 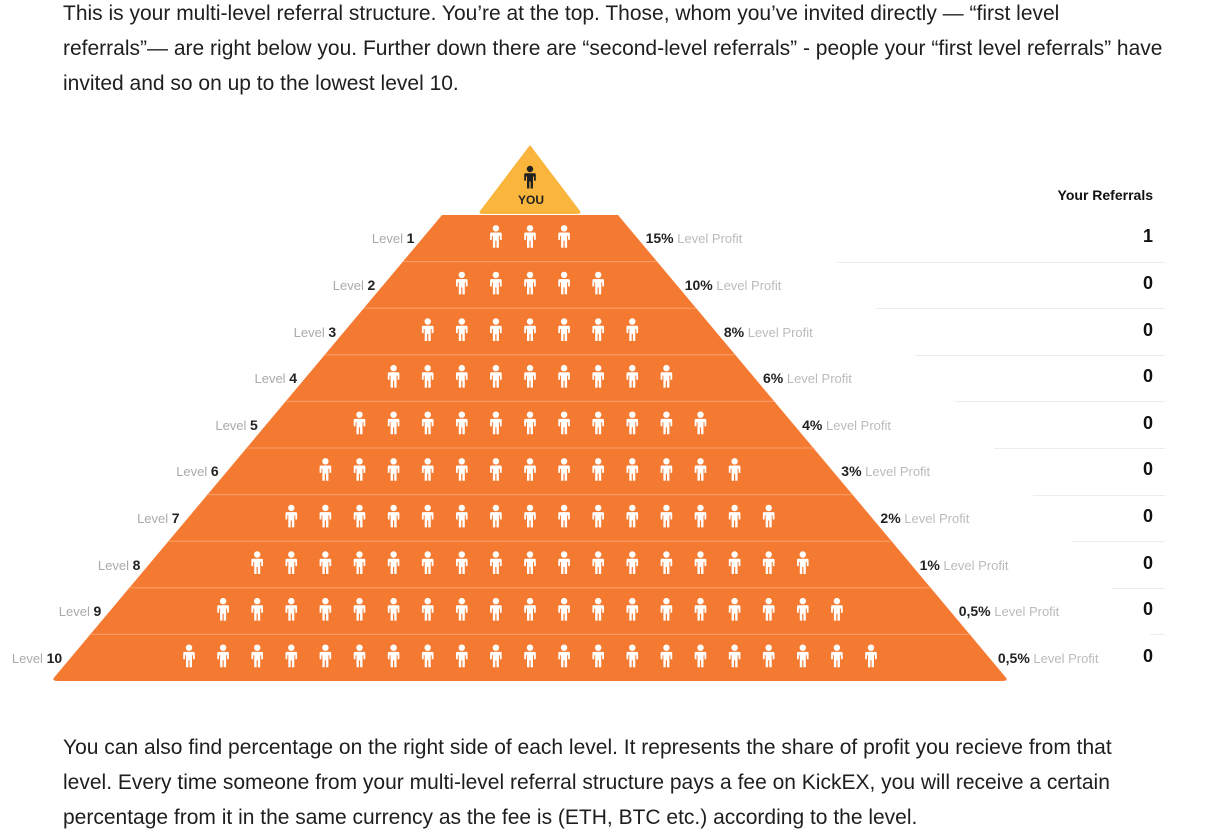 What do you see at coordinates (1147, 236) in the screenshot?
I see `referral-count: 1` at bounding box center [1147, 236].